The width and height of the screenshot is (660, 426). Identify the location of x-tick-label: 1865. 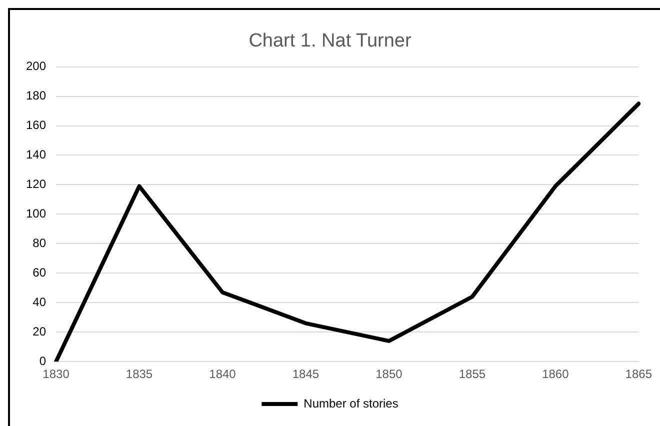
(638, 374).